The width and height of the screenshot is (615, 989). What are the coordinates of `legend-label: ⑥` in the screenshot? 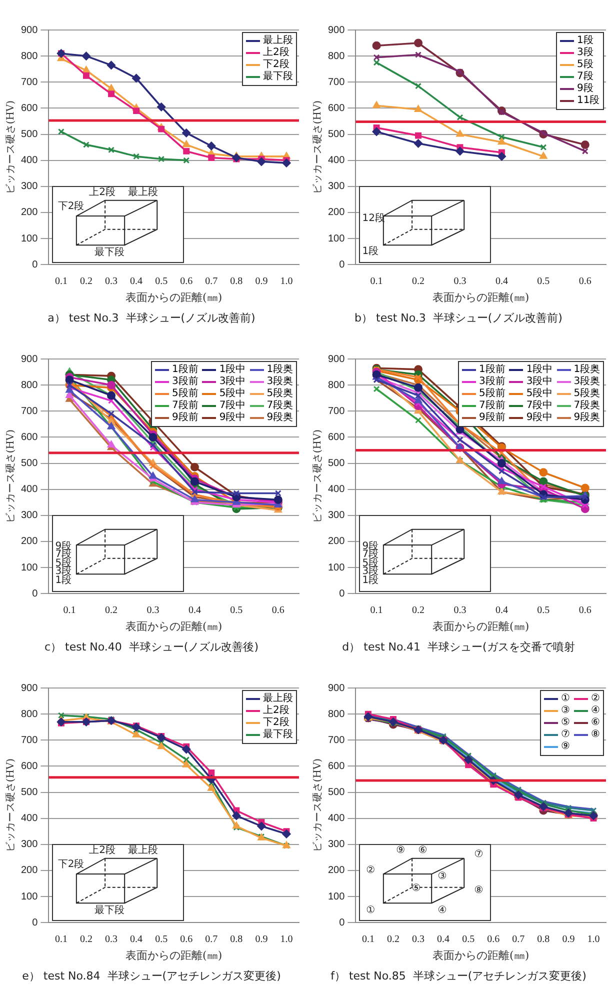 It's located at (595, 723).